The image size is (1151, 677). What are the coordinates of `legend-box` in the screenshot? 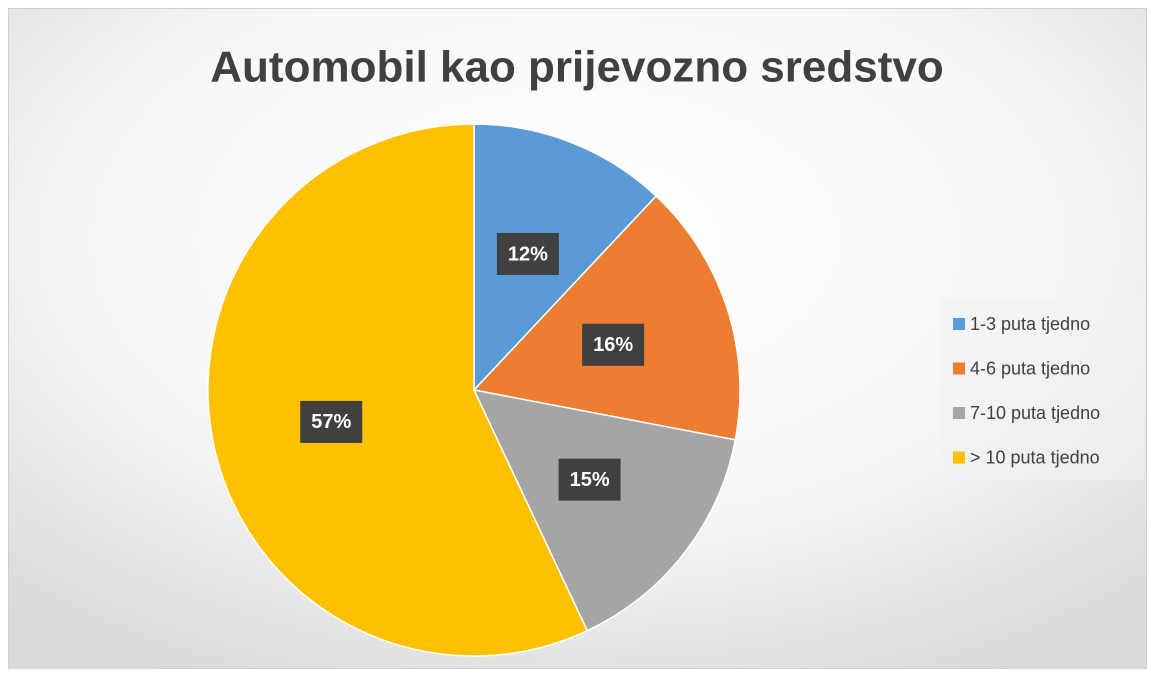 It's located at (1042, 389).